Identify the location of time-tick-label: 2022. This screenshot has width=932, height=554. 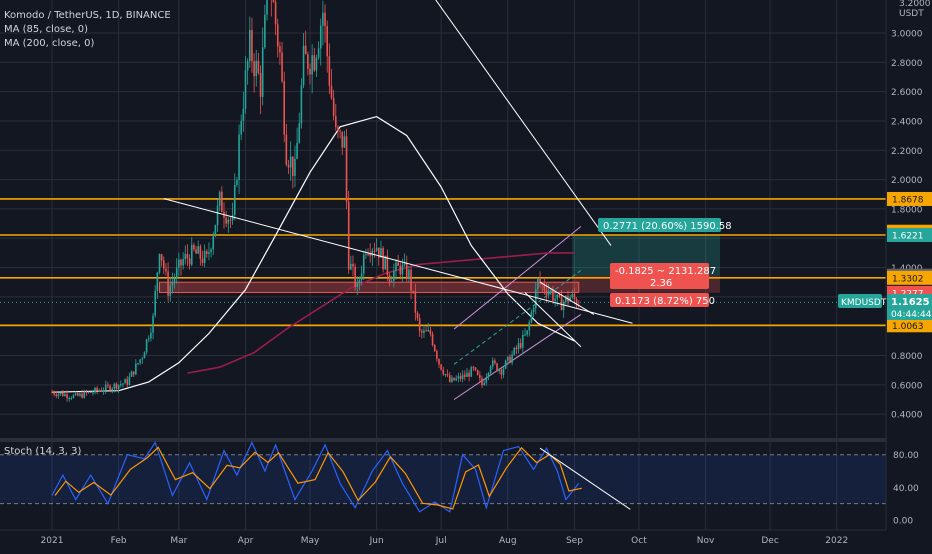
(836, 541).